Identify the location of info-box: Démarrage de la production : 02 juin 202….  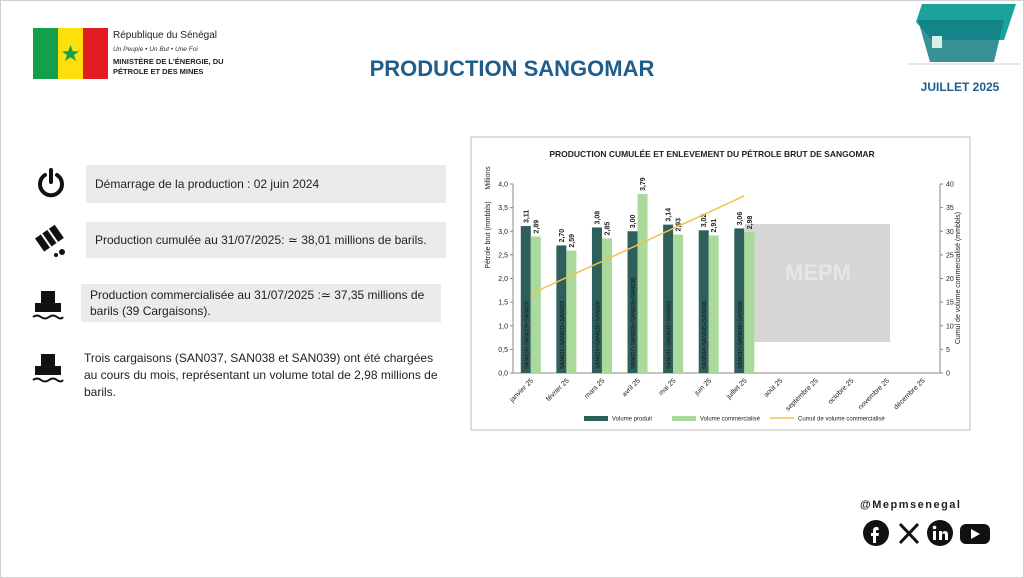
(266, 184).